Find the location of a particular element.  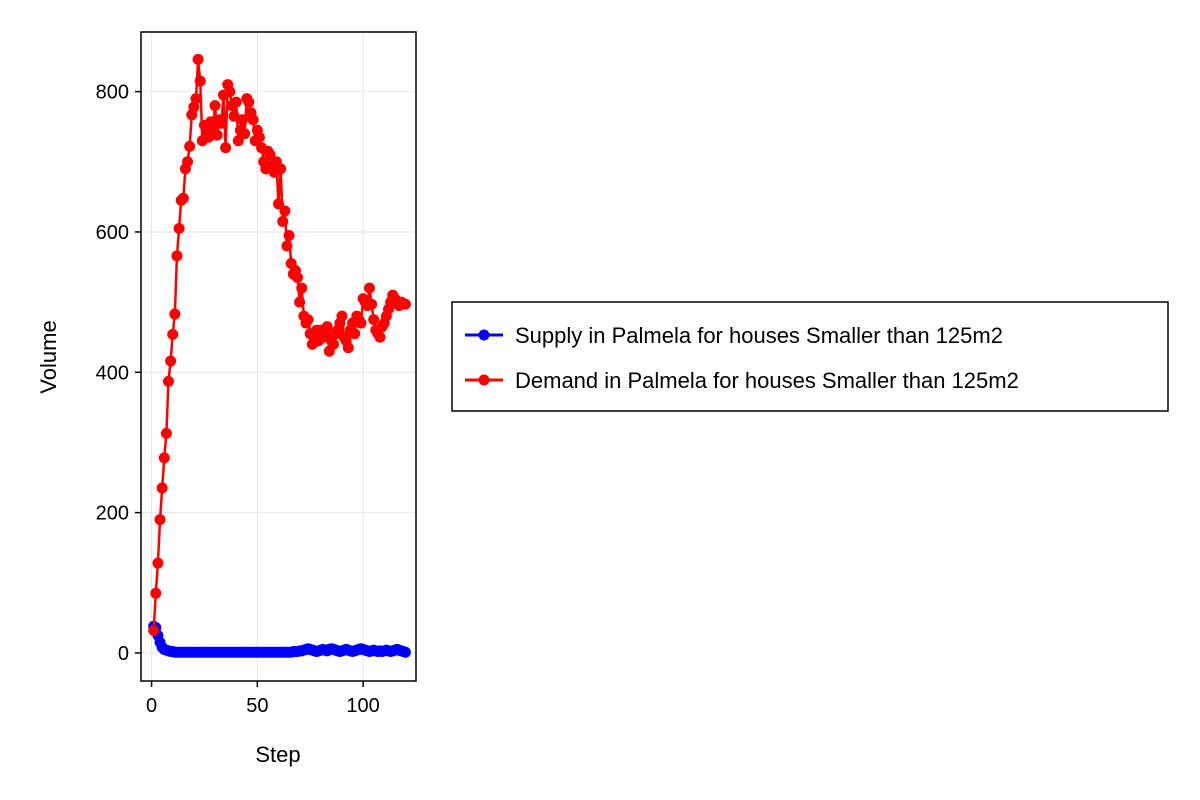

x-tick-label: 100 is located at coordinates (362, 706).